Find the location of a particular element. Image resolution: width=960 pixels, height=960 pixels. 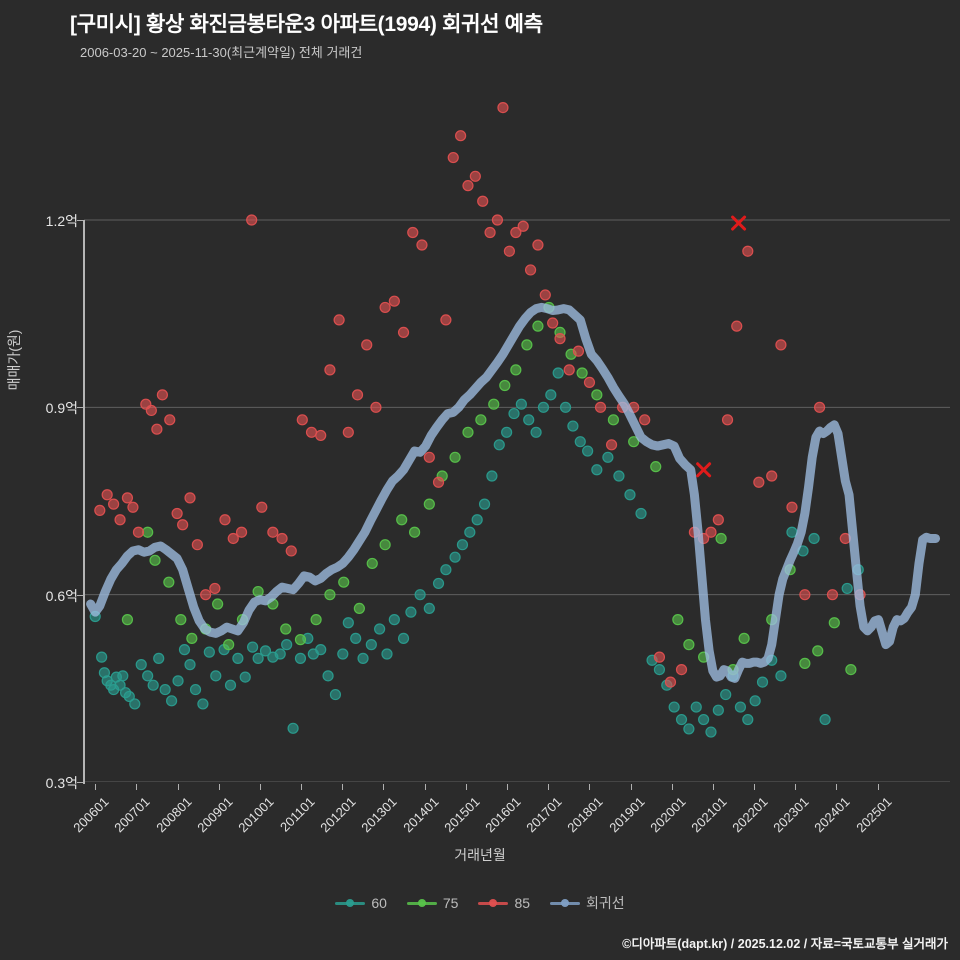

x-tick-label: 202001 is located at coordinates (667, 815).